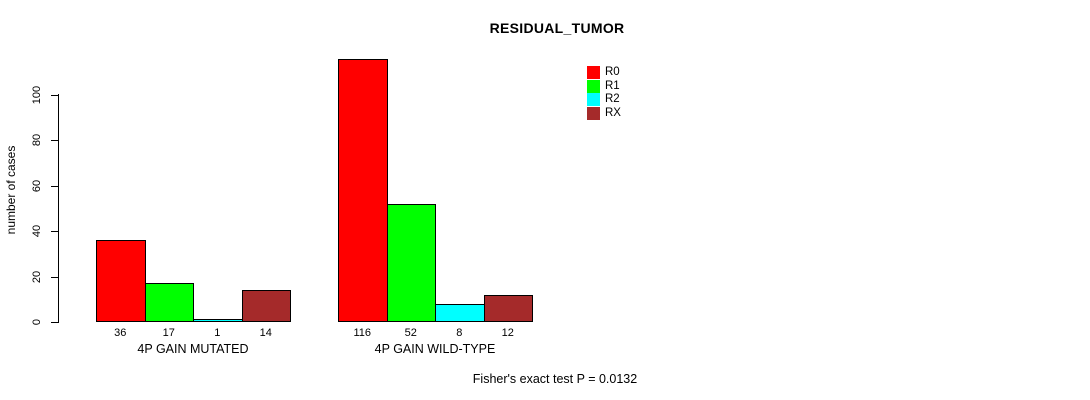  I want to click on legend-item-r1: R1, so click(603, 86).